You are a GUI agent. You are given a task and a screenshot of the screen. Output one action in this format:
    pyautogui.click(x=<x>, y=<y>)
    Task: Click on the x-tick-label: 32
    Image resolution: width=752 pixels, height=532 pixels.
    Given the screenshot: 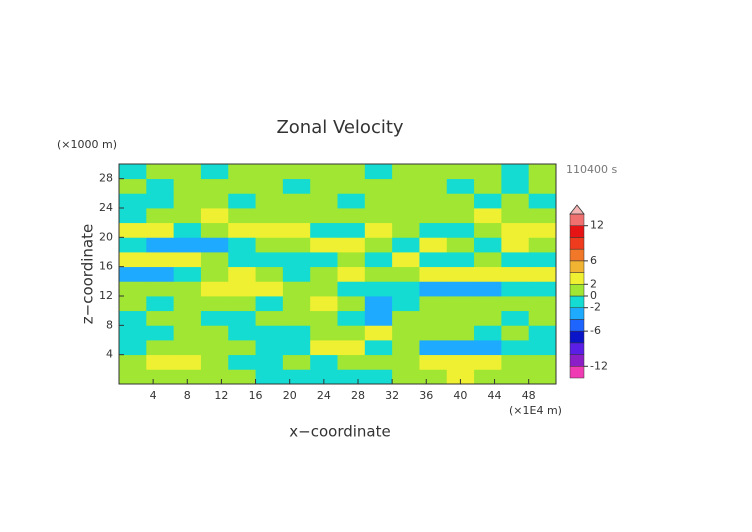 What is the action you would take?
    pyautogui.click(x=392, y=395)
    